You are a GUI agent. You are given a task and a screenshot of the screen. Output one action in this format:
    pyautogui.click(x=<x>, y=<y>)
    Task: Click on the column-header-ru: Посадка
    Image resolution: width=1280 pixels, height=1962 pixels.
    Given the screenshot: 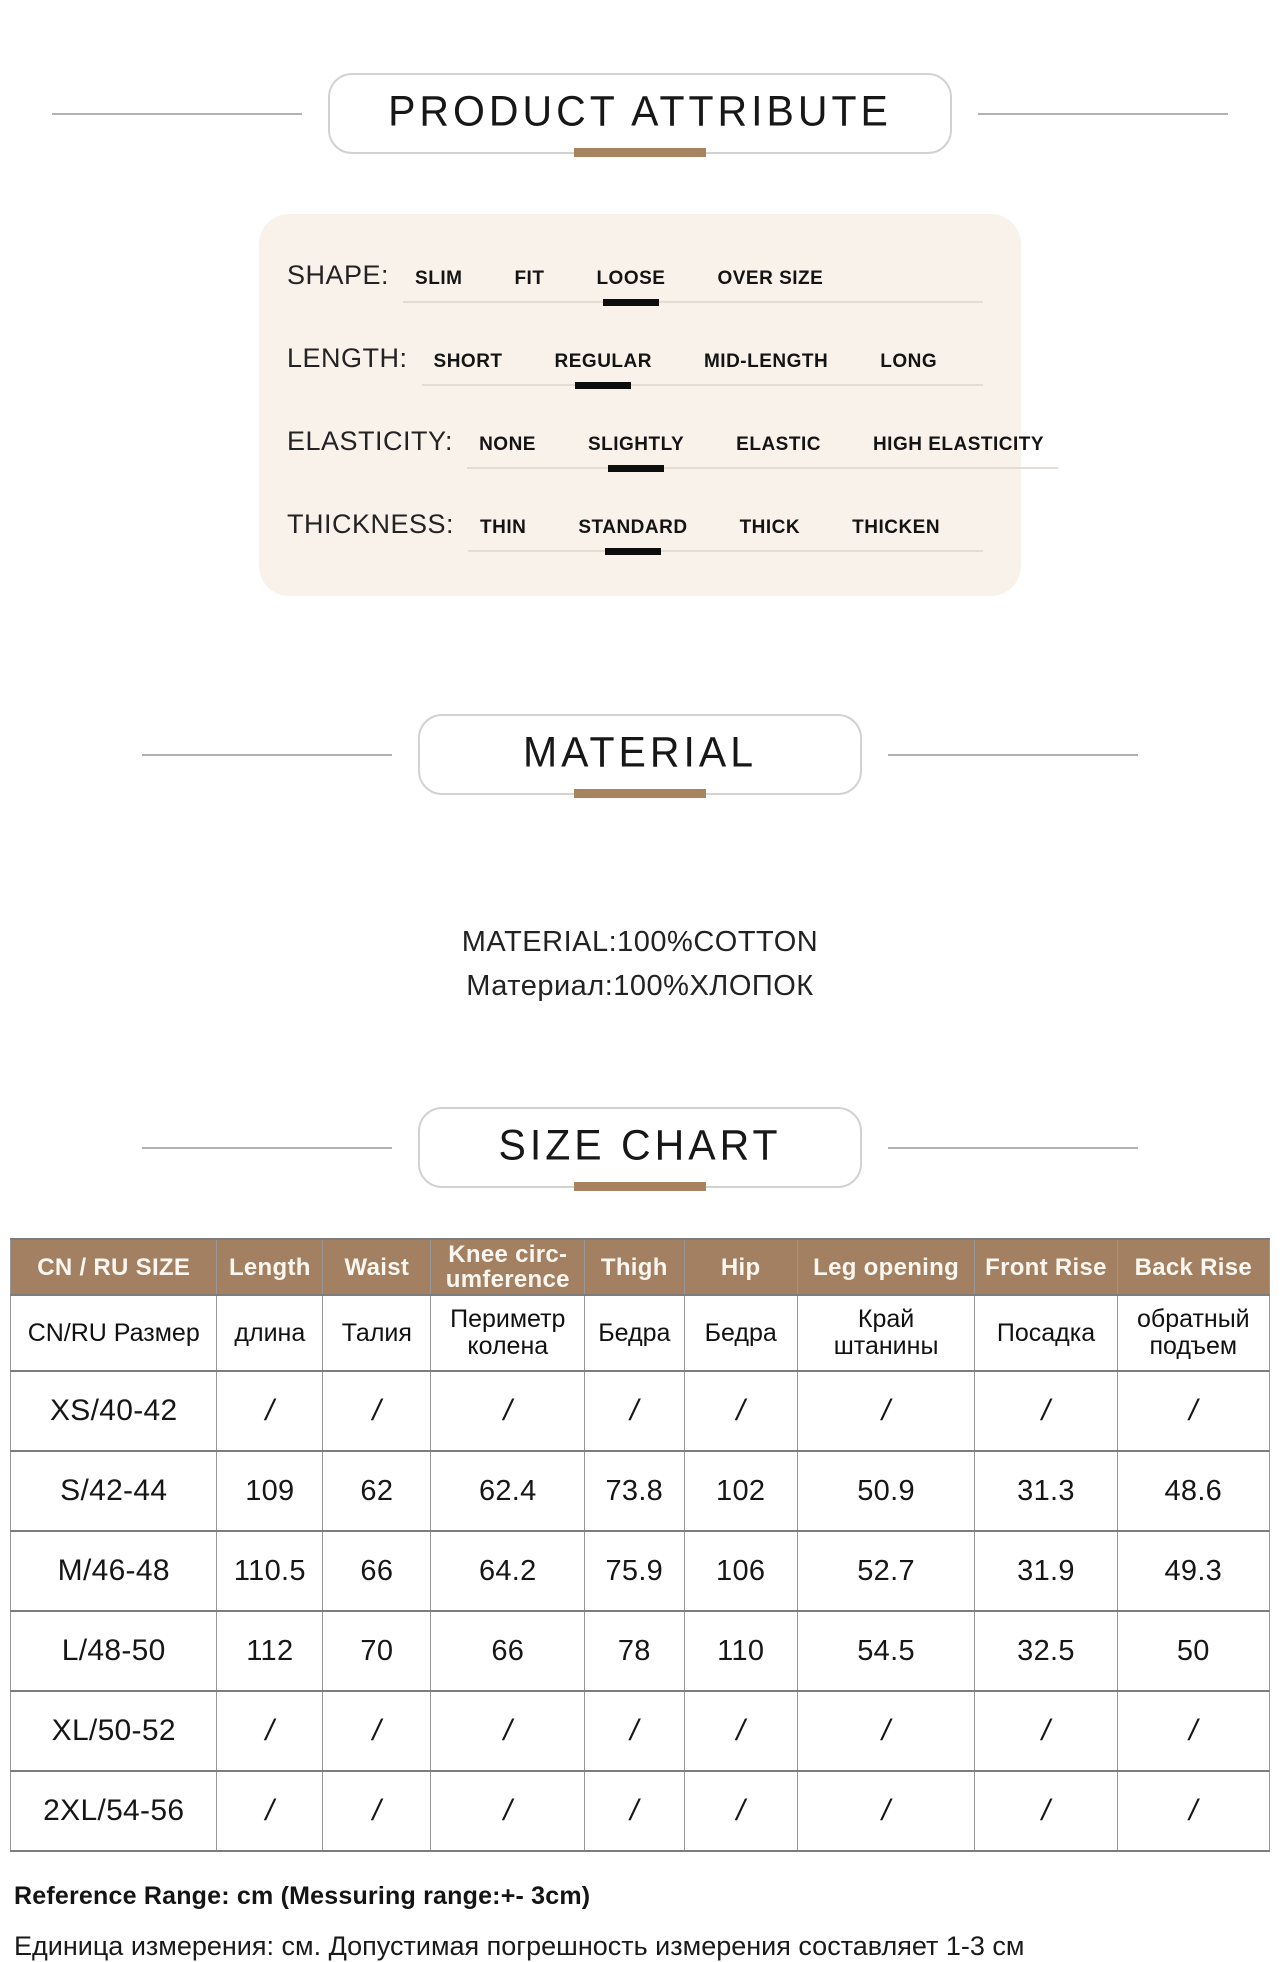 What is the action you would take?
    pyautogui.click(x=1046, y=1333)
    